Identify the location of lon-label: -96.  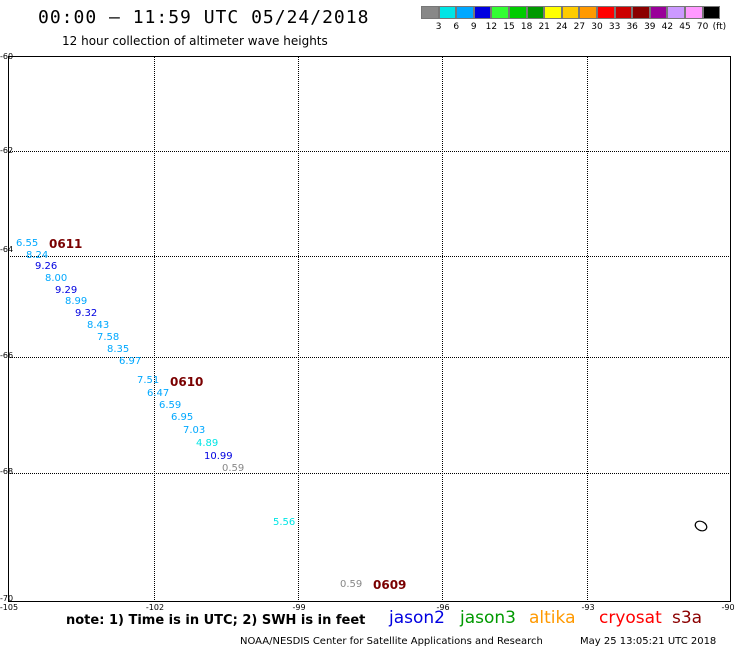
(443, 607).